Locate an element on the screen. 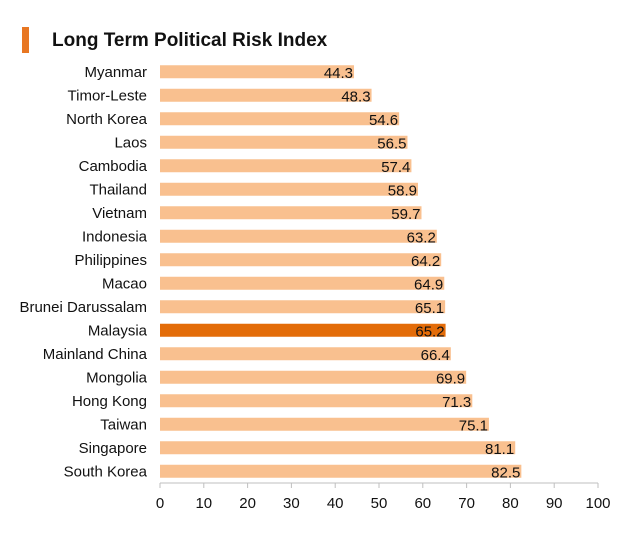 This screenshot has height=534, width=635. bar-mainland-china is located at coordinates (305, 354).